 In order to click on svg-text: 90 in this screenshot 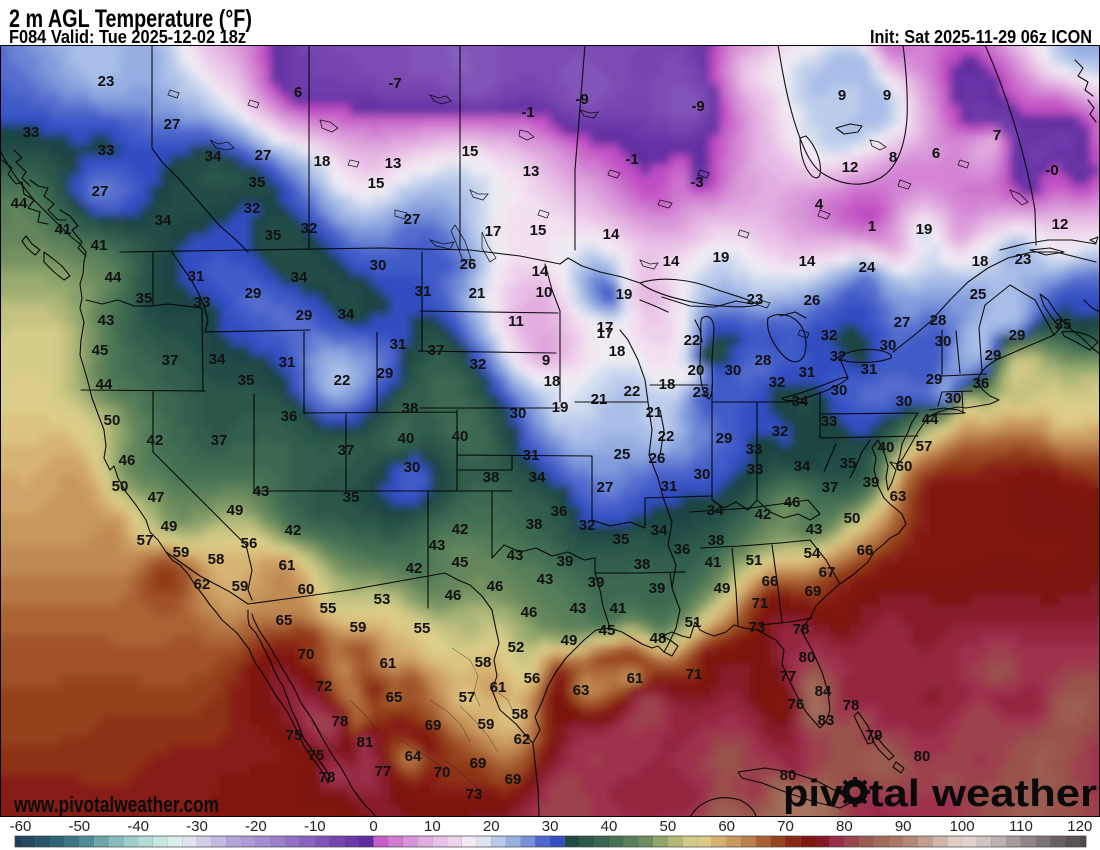, I will do `click(903, 826)`.